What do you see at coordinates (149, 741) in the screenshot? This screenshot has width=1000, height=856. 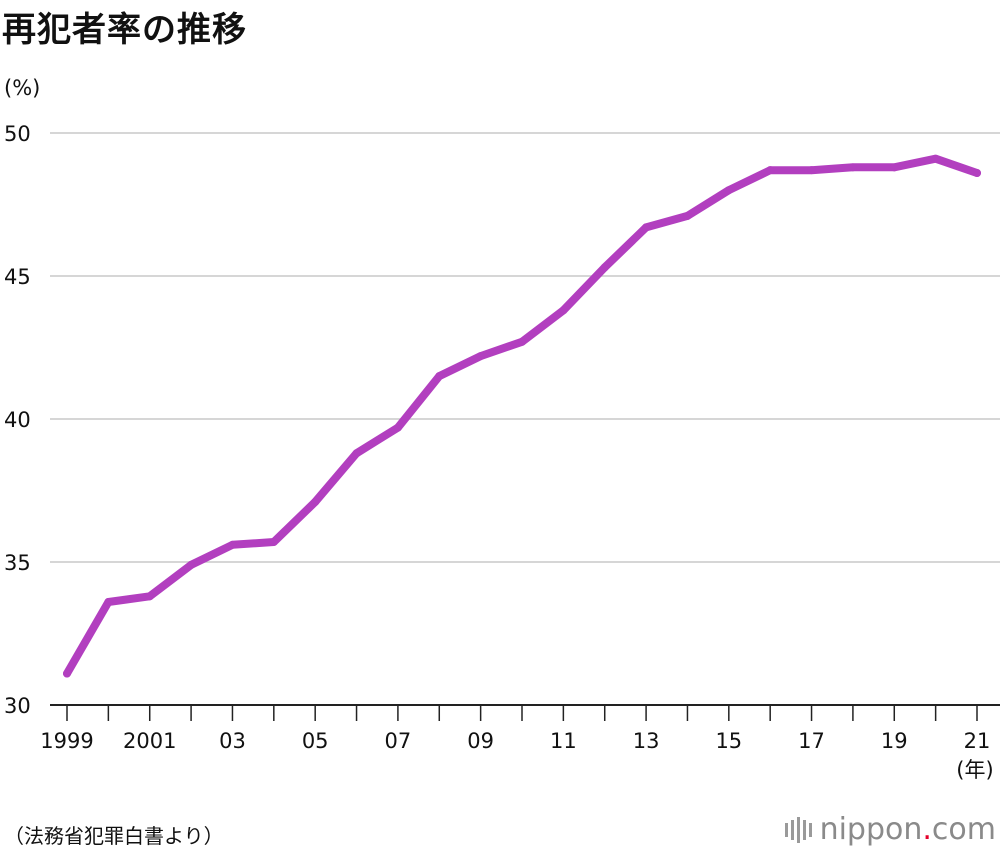 I see `x-tick-label: 2001` at bounding box center [149, 741].